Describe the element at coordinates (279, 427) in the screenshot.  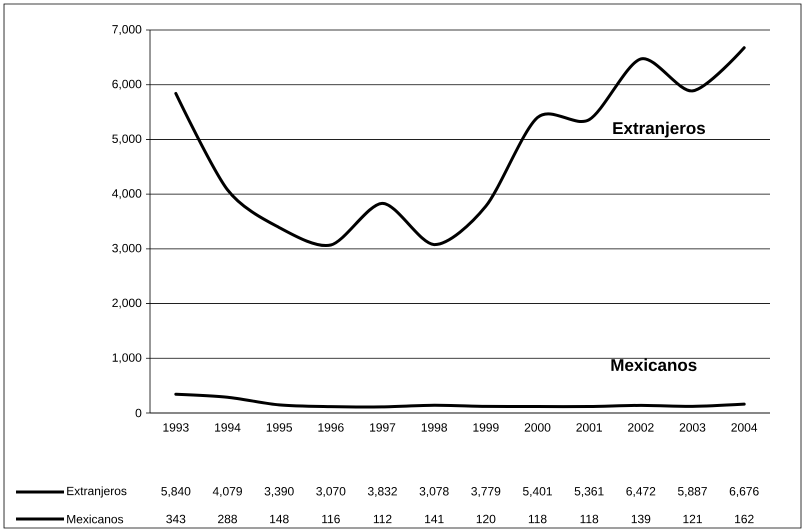
I see `x-tick-label: 1995` at that location.